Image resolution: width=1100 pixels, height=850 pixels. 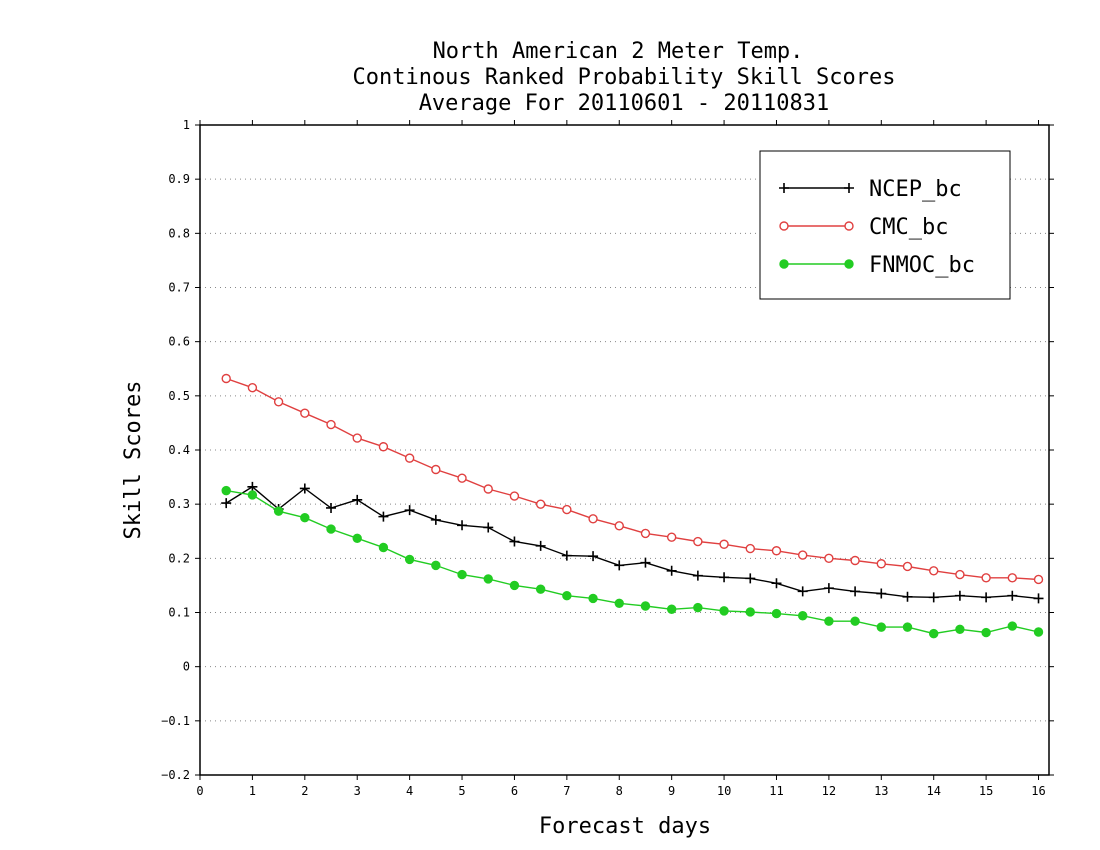 I want to click on series-FNMOC_bc, so click(x=632, y=562).